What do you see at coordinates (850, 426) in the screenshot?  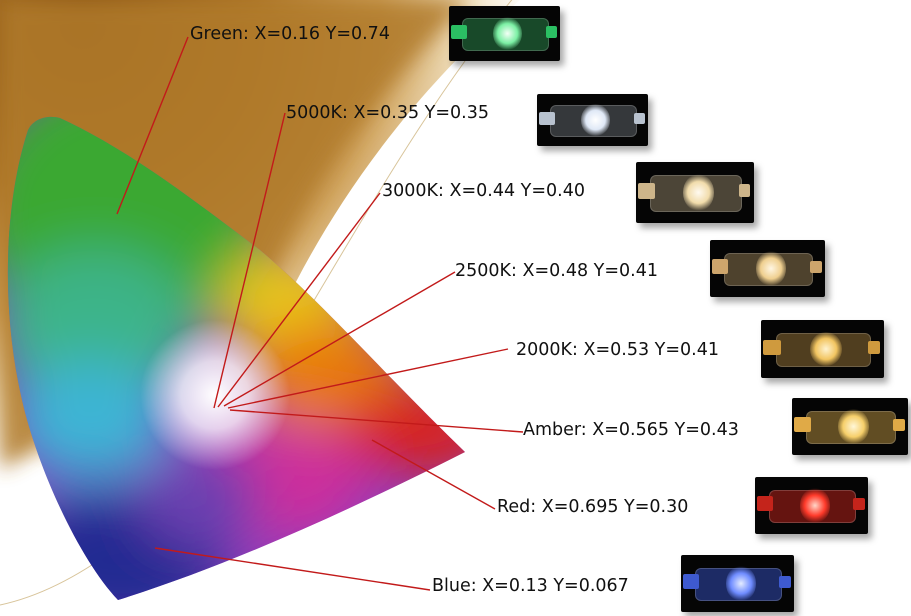 I see `led-photo-amber` at bounding box center [850, 426].